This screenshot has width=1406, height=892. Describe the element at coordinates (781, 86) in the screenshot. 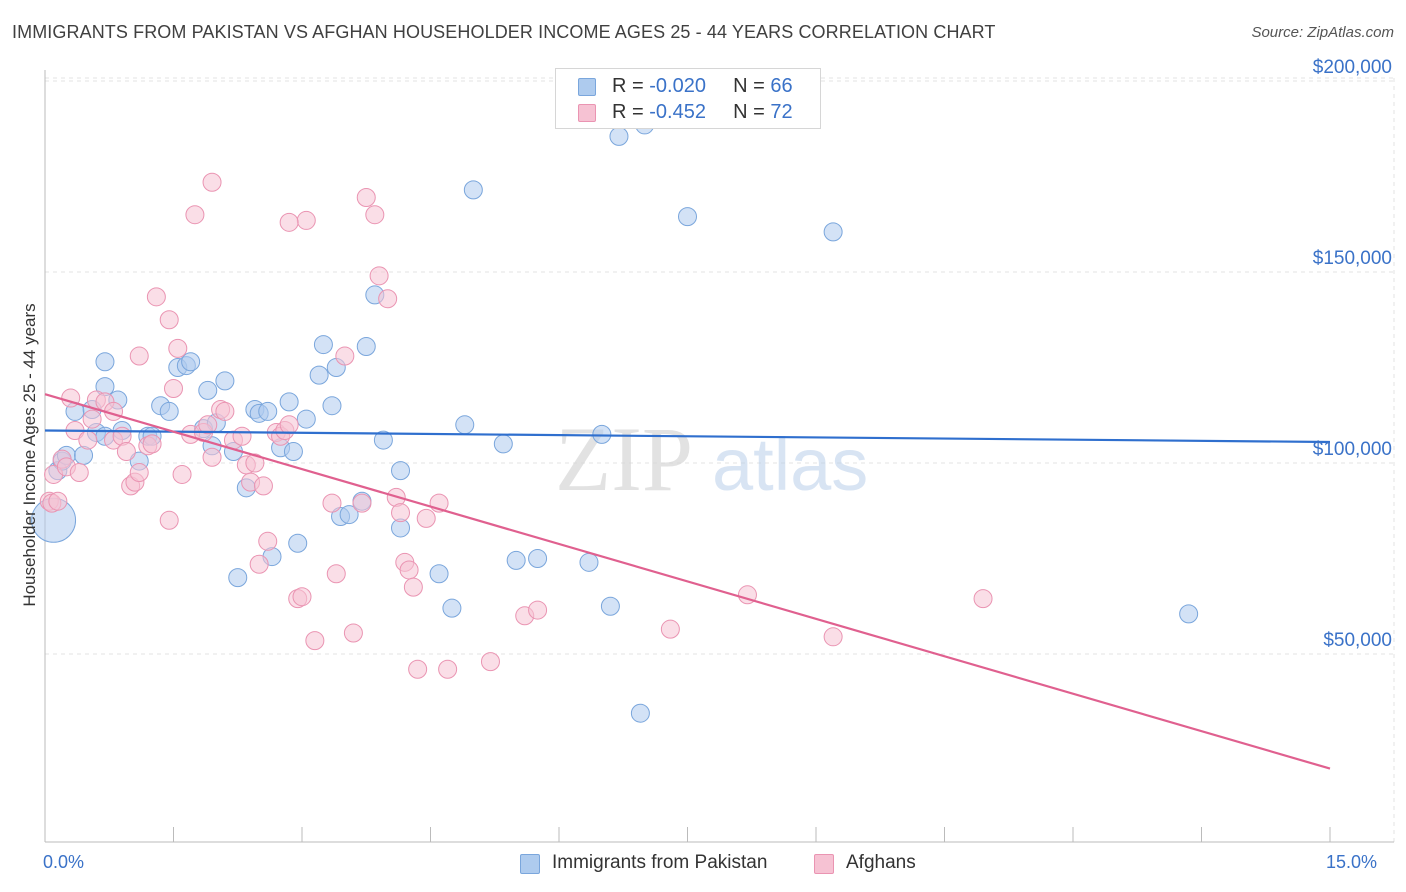

I see `legend-n-value: 66` at that location.